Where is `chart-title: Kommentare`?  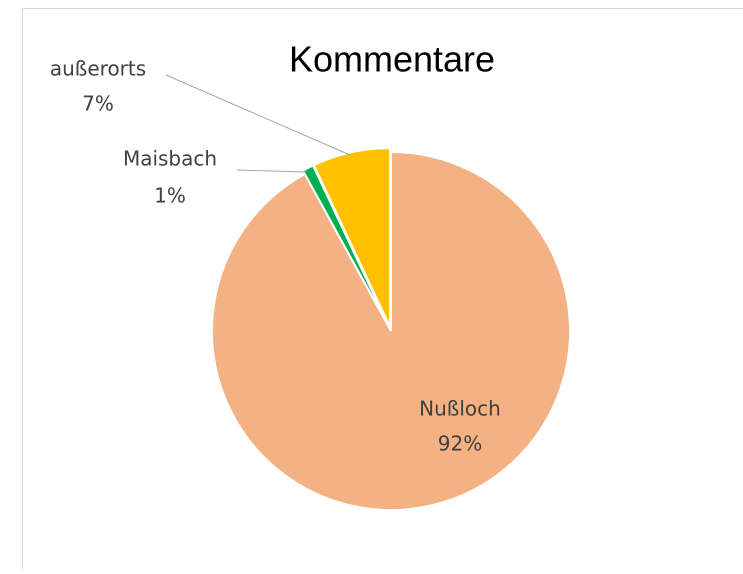
chart-title: Kommentare is located at coordinates (392, 59).